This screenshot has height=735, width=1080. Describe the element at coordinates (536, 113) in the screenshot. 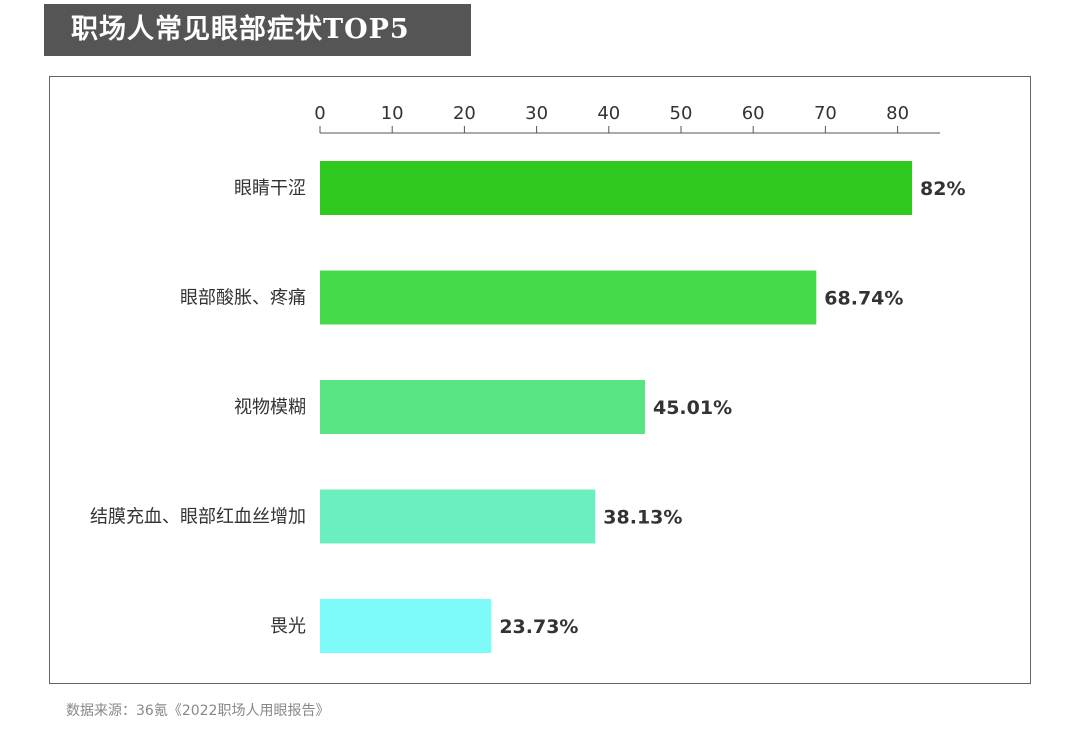

I see `x-tick-label: 30` at that location.